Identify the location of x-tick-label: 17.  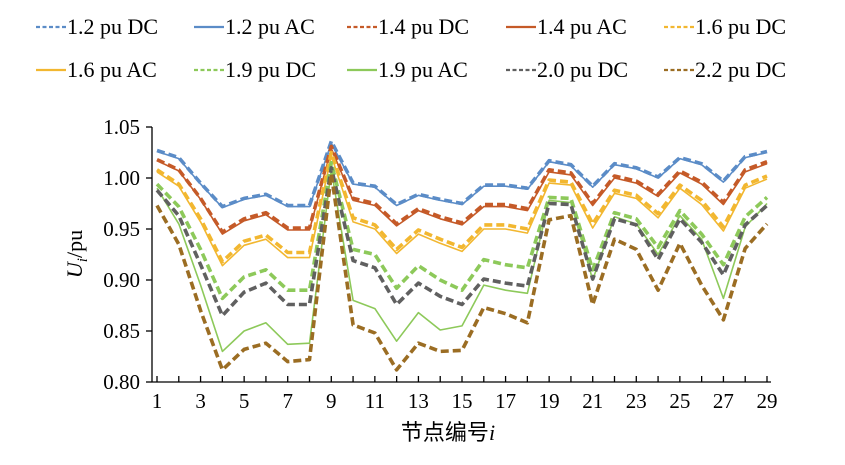
(505, 401).